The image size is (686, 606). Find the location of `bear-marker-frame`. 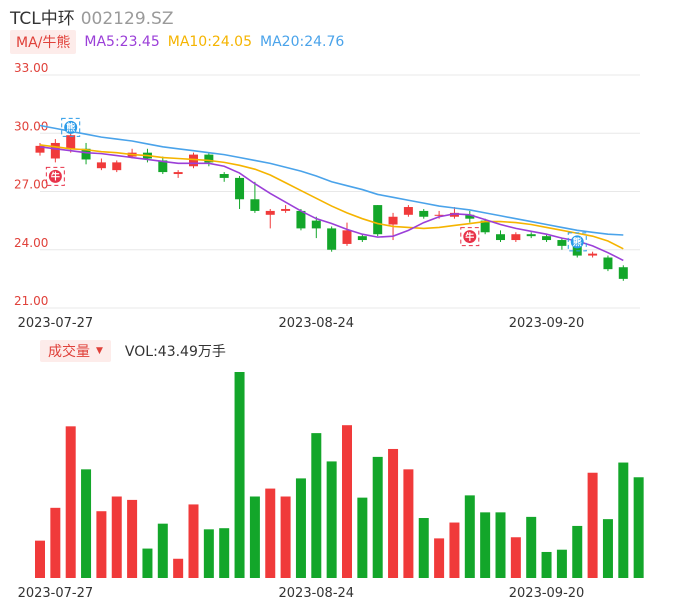

bear-marker-frame is located at coordinates (577, 242).